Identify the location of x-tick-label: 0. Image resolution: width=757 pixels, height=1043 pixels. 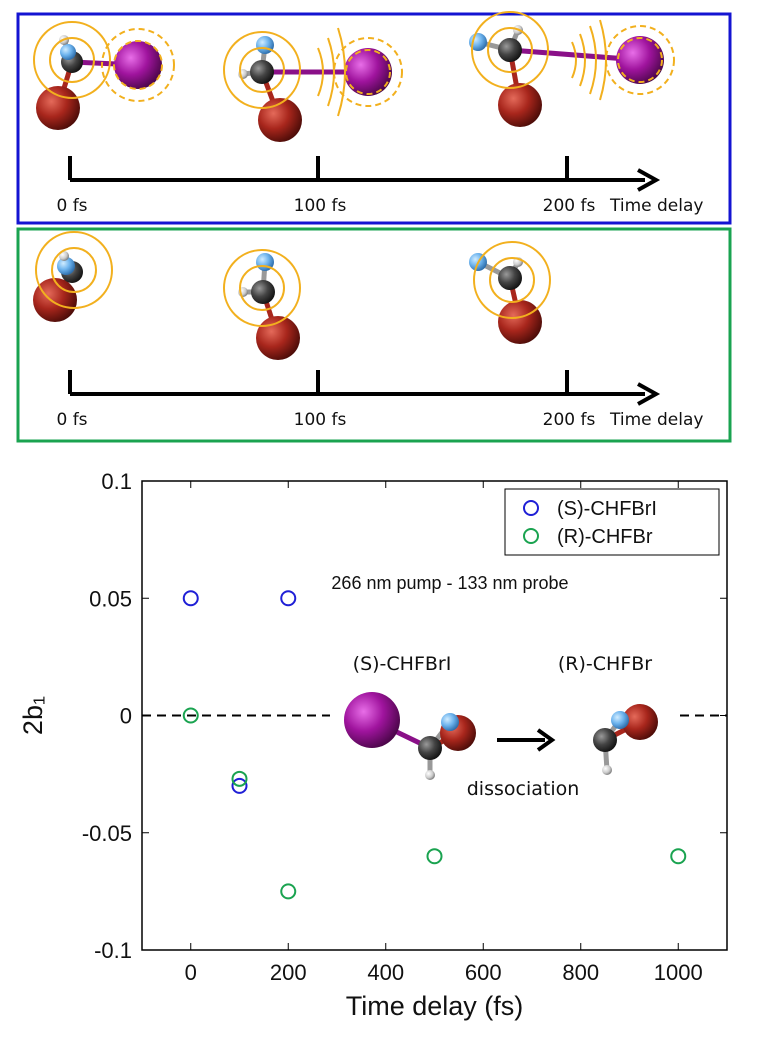
(191, 972).